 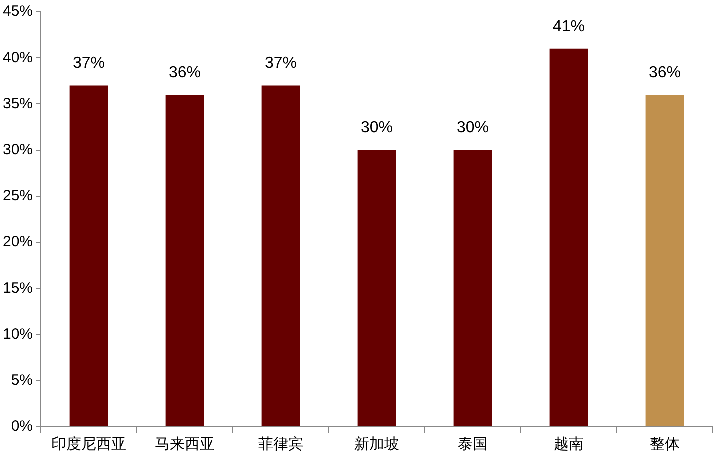 I want to click on x-tick-label: 菲律宾, so click(x=281, y=445).